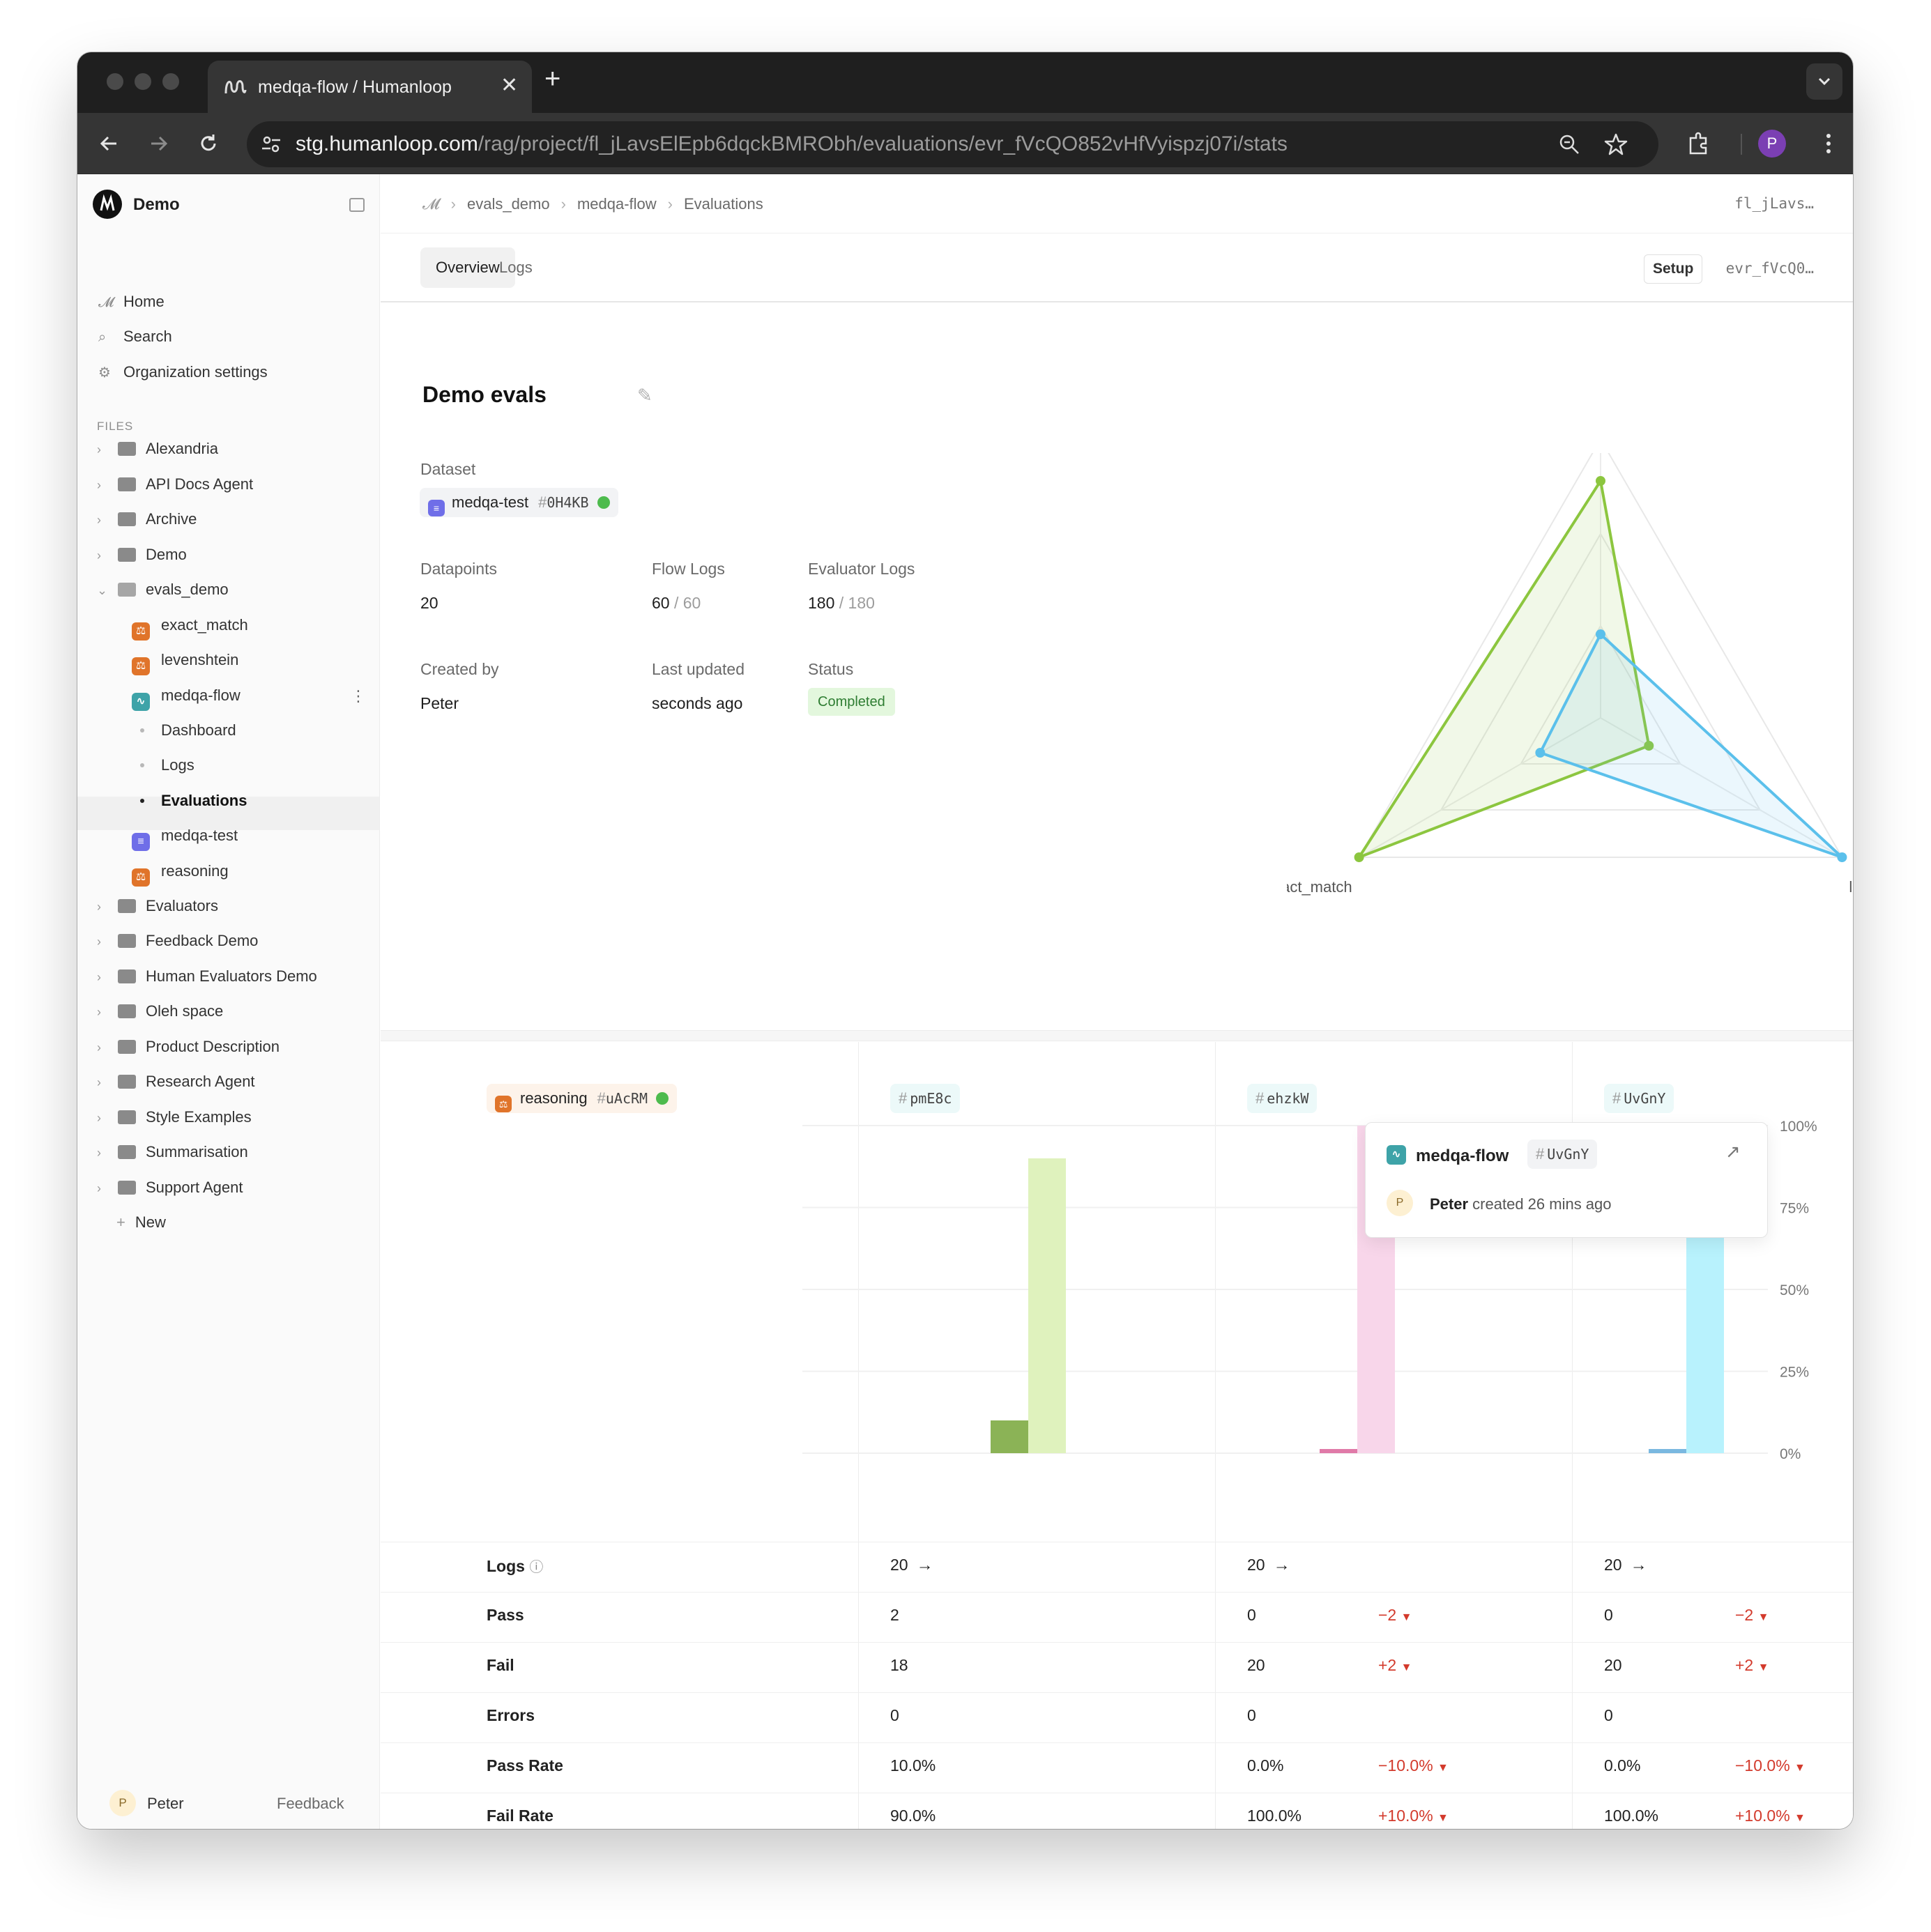  I want to click on tooltip-version-chip: # UvGnY, so click(1562, 1154).